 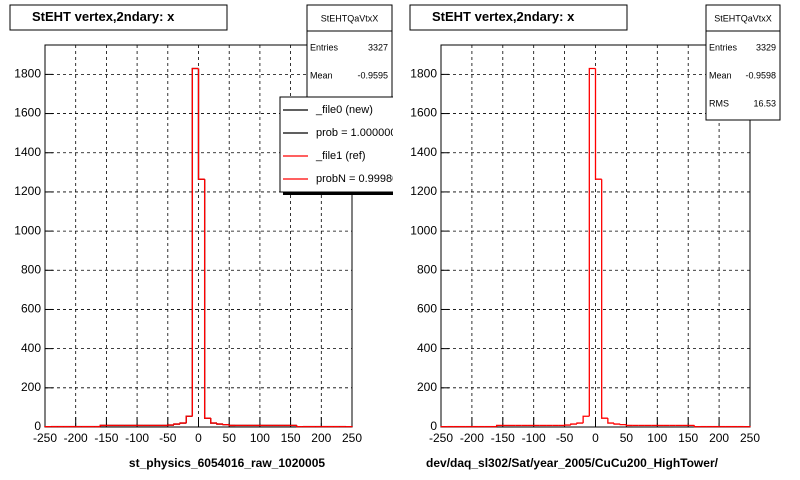 I want to click on legend-label: probN = 0.99980, so click(x=357, y=179).